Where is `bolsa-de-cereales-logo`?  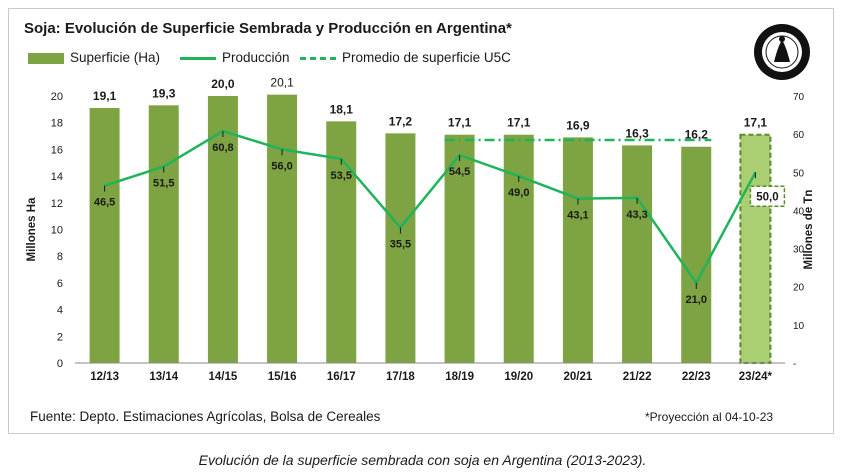 bolsa-de-cereales-logo is located at coordinates (782, 52).